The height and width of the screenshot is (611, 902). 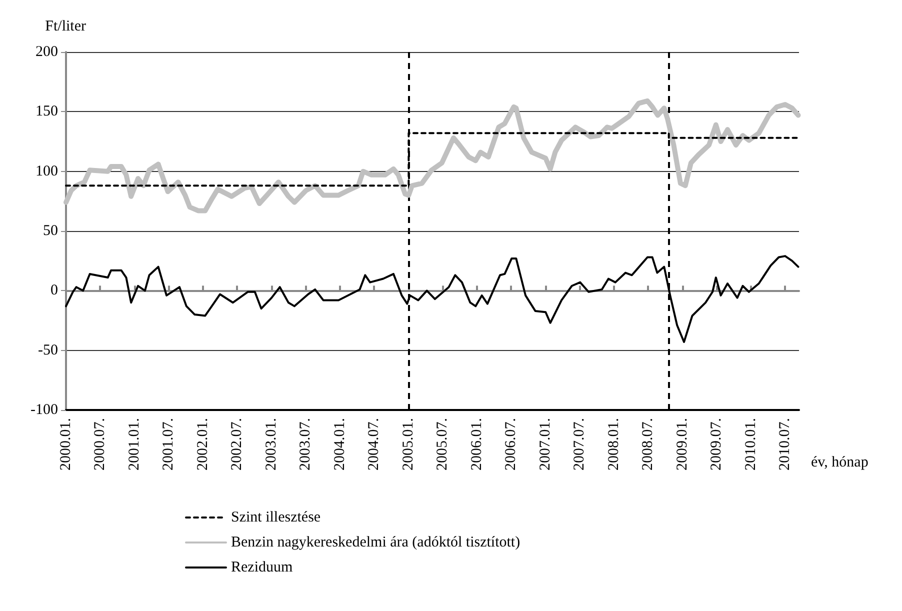 I want to click on x-tick-label: 2002.07., so click(x=237, y=444).